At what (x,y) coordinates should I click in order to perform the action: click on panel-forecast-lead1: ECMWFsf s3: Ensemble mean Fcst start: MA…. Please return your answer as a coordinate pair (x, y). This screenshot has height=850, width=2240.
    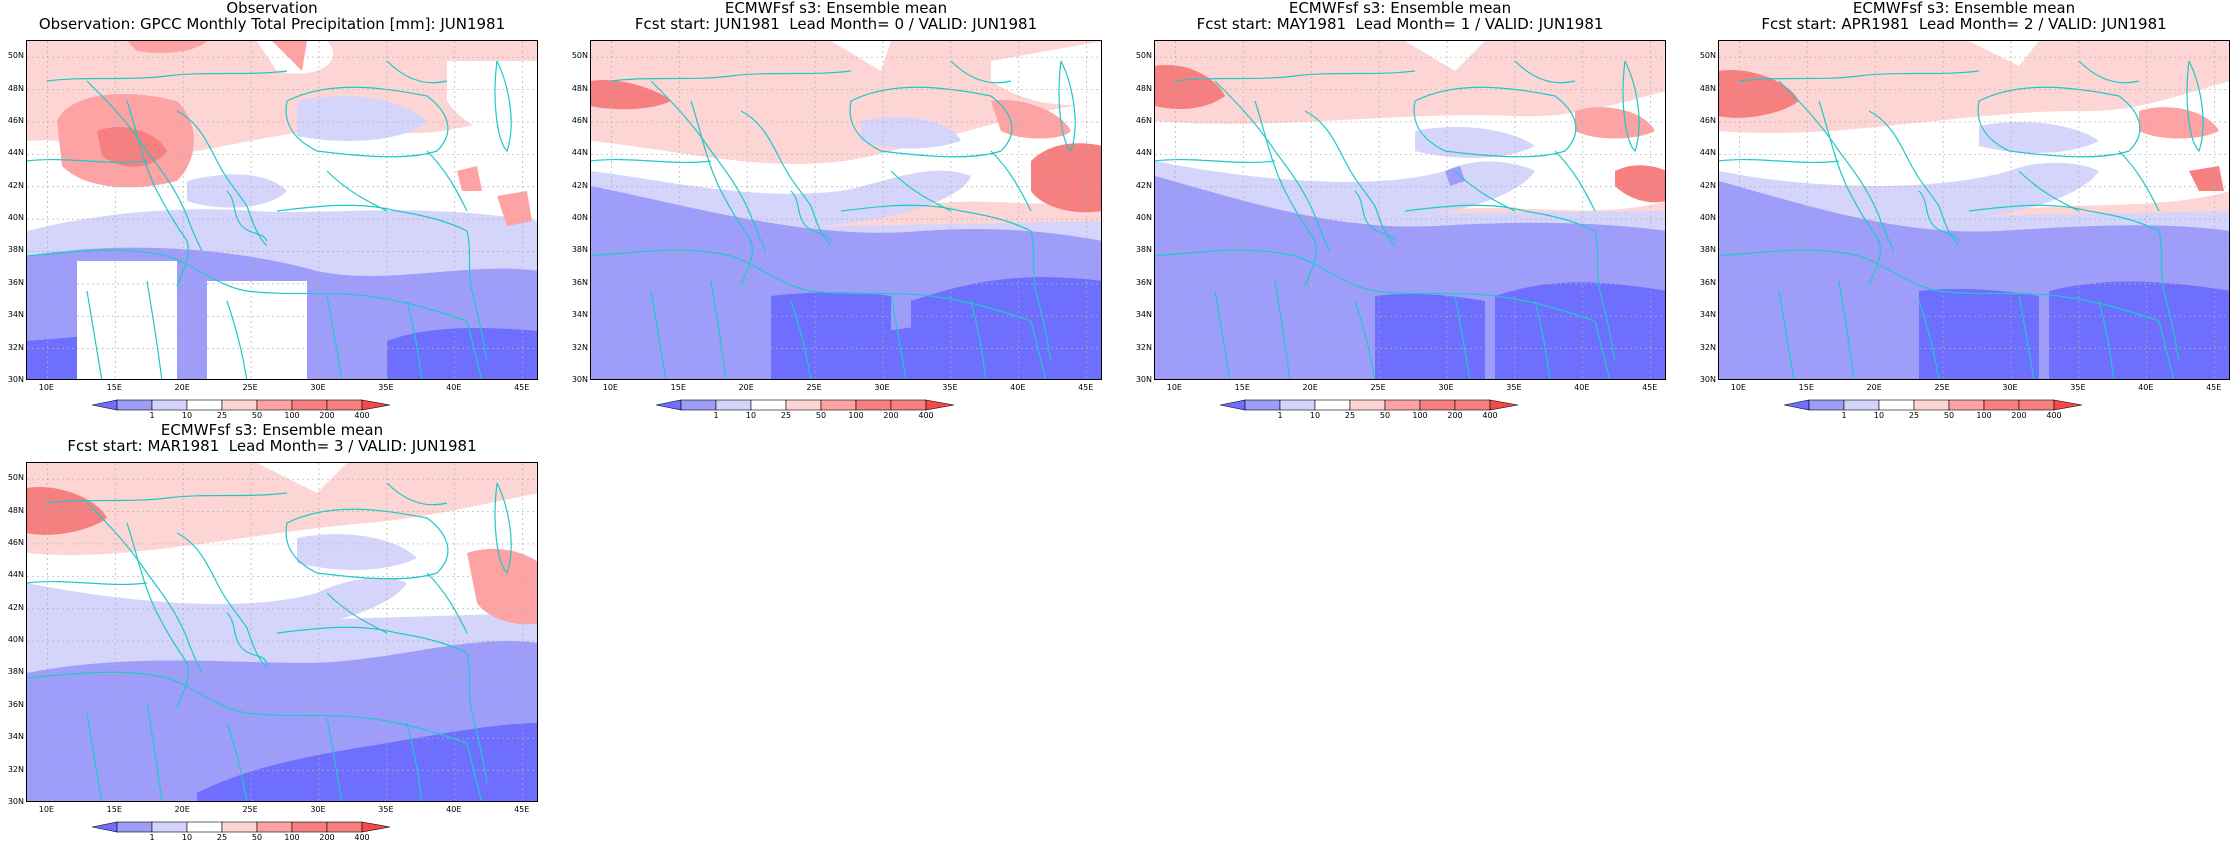
    Looking at the image, I should click on (1400, 215).